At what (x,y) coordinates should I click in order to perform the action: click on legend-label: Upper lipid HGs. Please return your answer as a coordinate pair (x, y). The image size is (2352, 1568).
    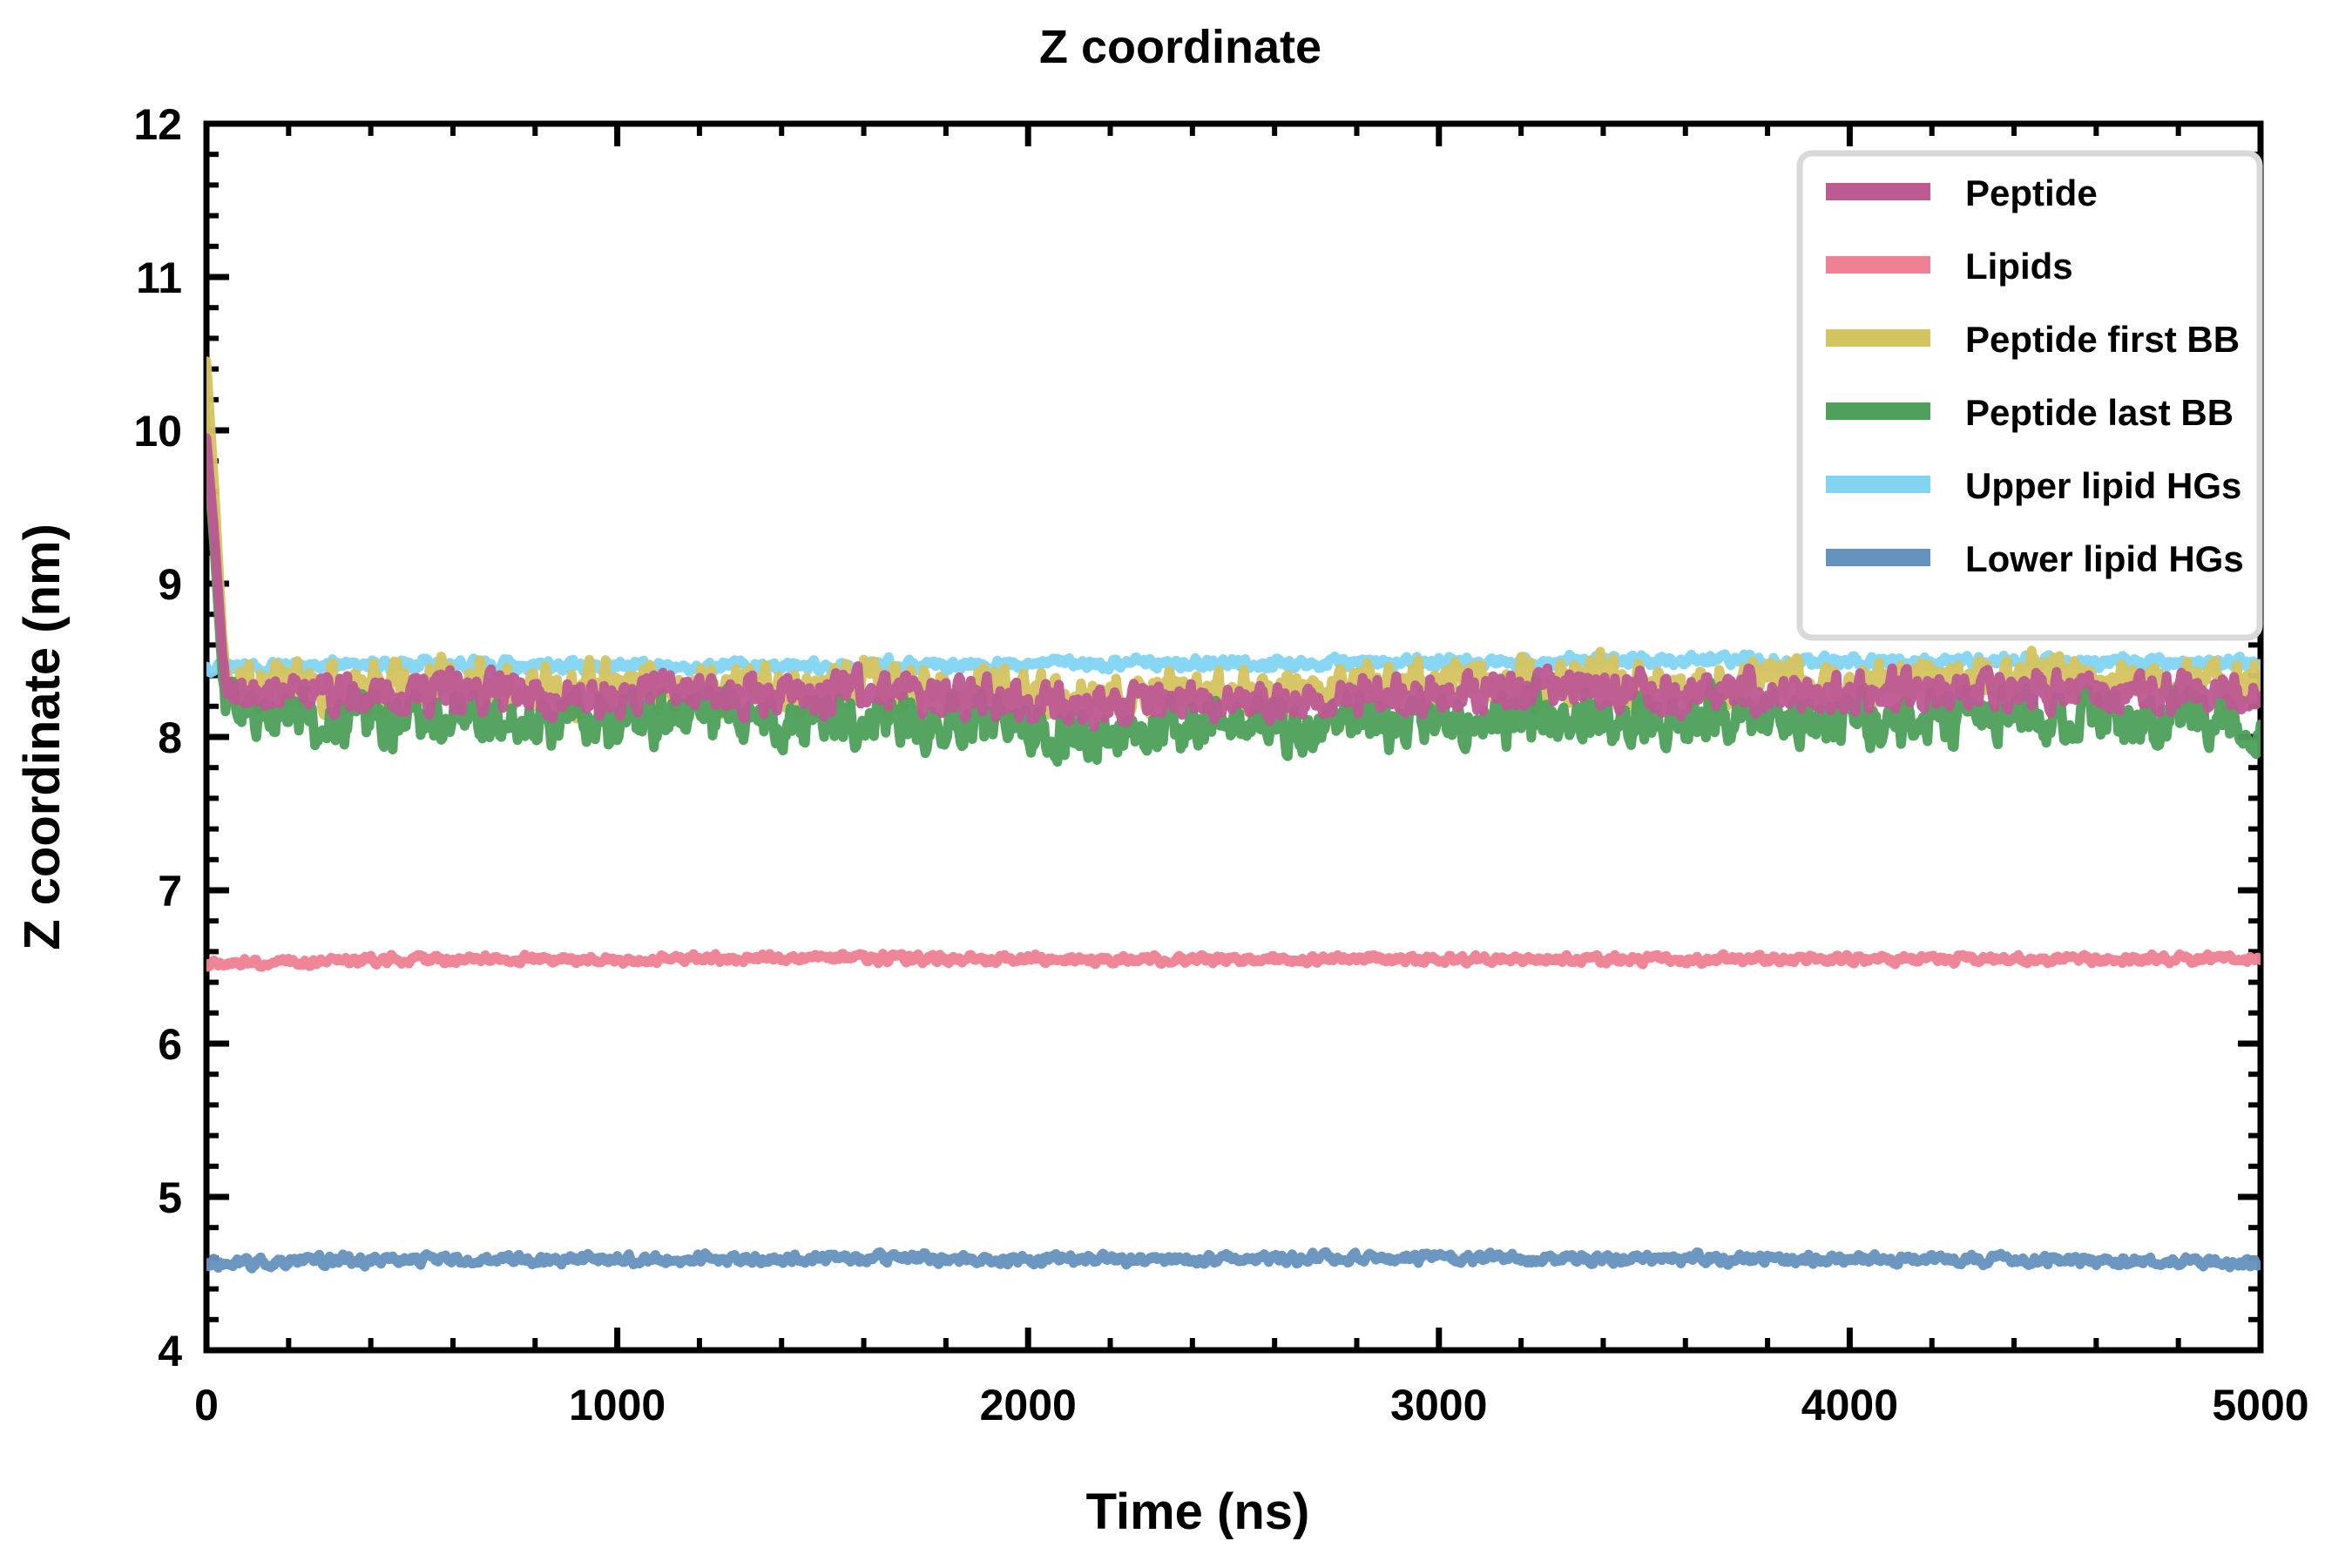
    Looking at the image, I should click on (2103, 485).